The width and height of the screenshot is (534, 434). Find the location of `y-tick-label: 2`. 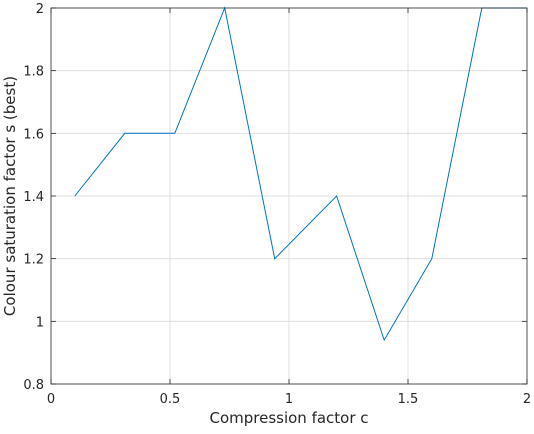

y-tick-label: 2 is located at coordinates (40, 9).